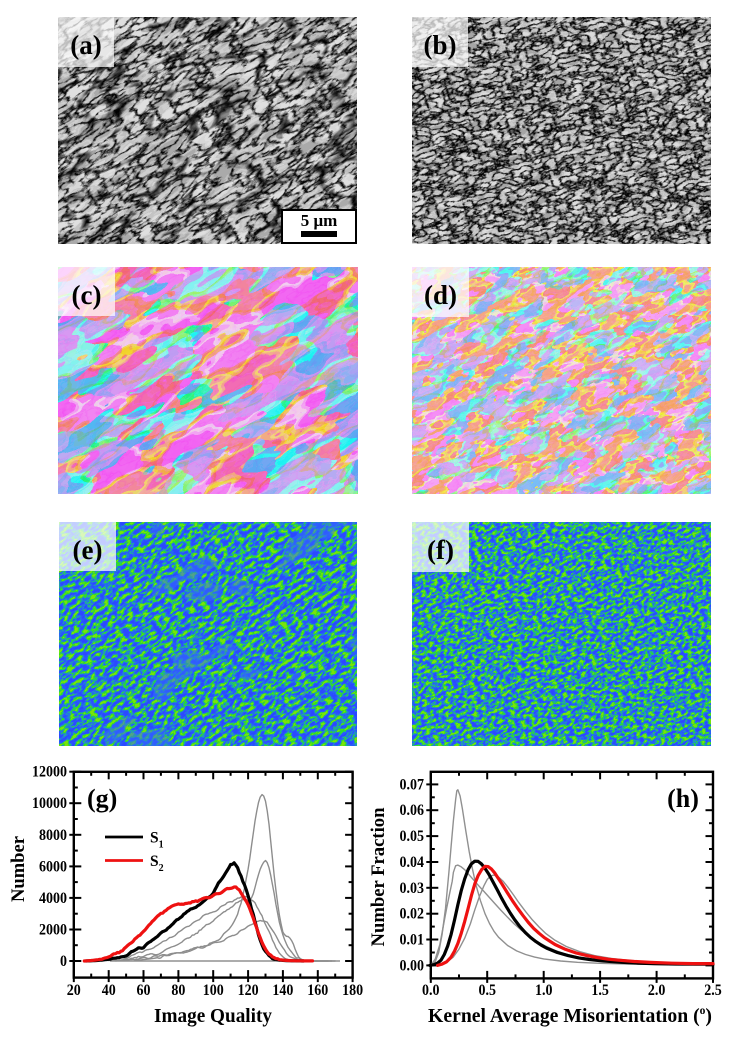 Image resolution: width=732 pixels, height=1048 pixels. Describe the element at coordinates (317, 990) in the screenshot. I see `svg-text: 160` at that location.